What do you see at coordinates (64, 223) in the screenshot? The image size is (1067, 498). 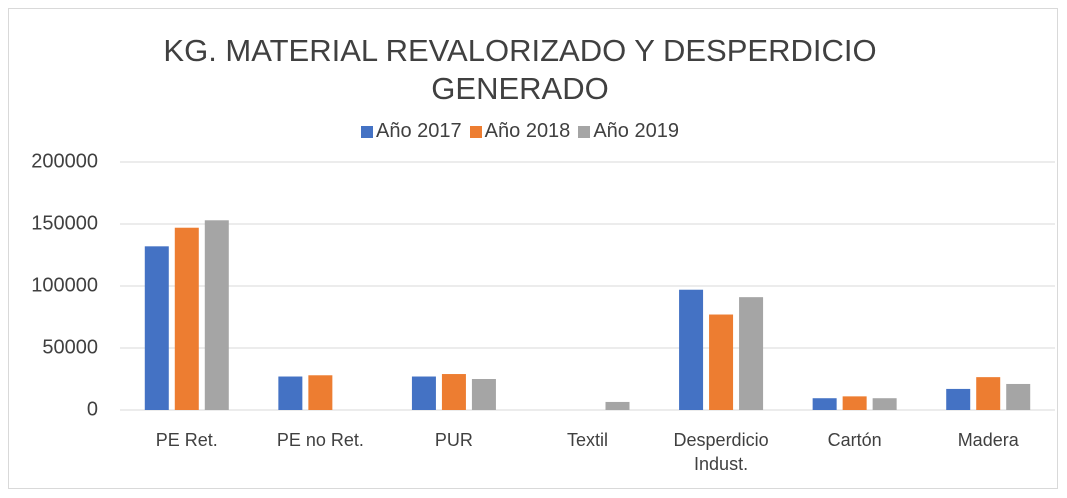 I see `y-tick-label: 150000` at bounding box center [64, 223].